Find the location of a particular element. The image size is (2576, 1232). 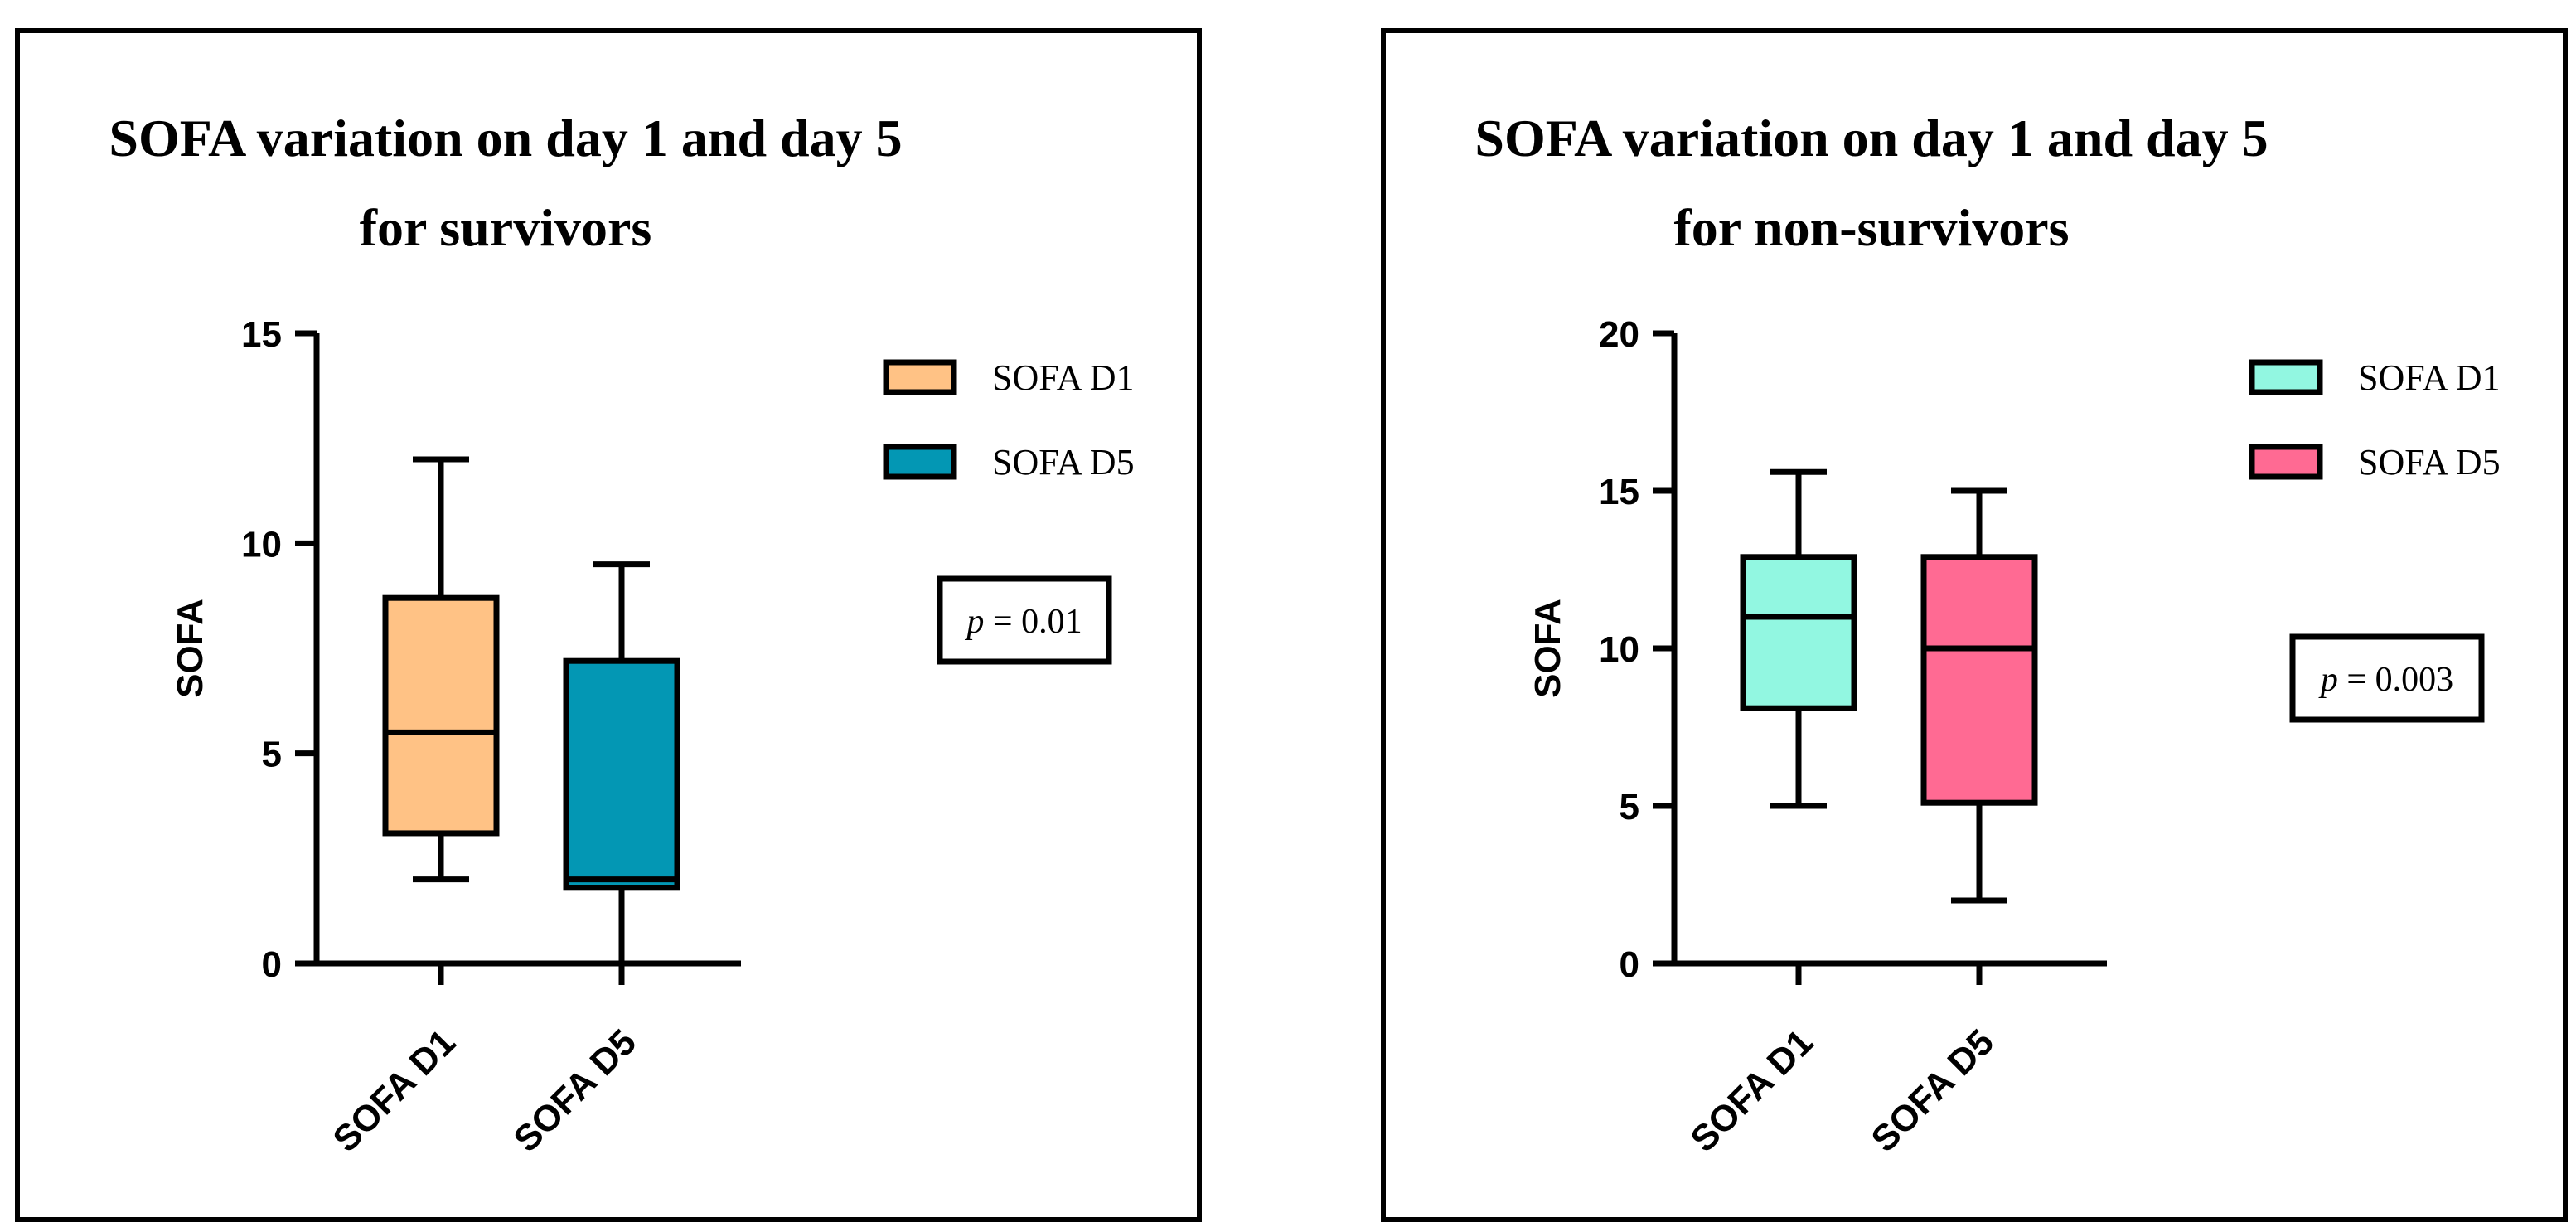

chart-title-line-2: for non-survivors is located at coordinates (1871, 228).